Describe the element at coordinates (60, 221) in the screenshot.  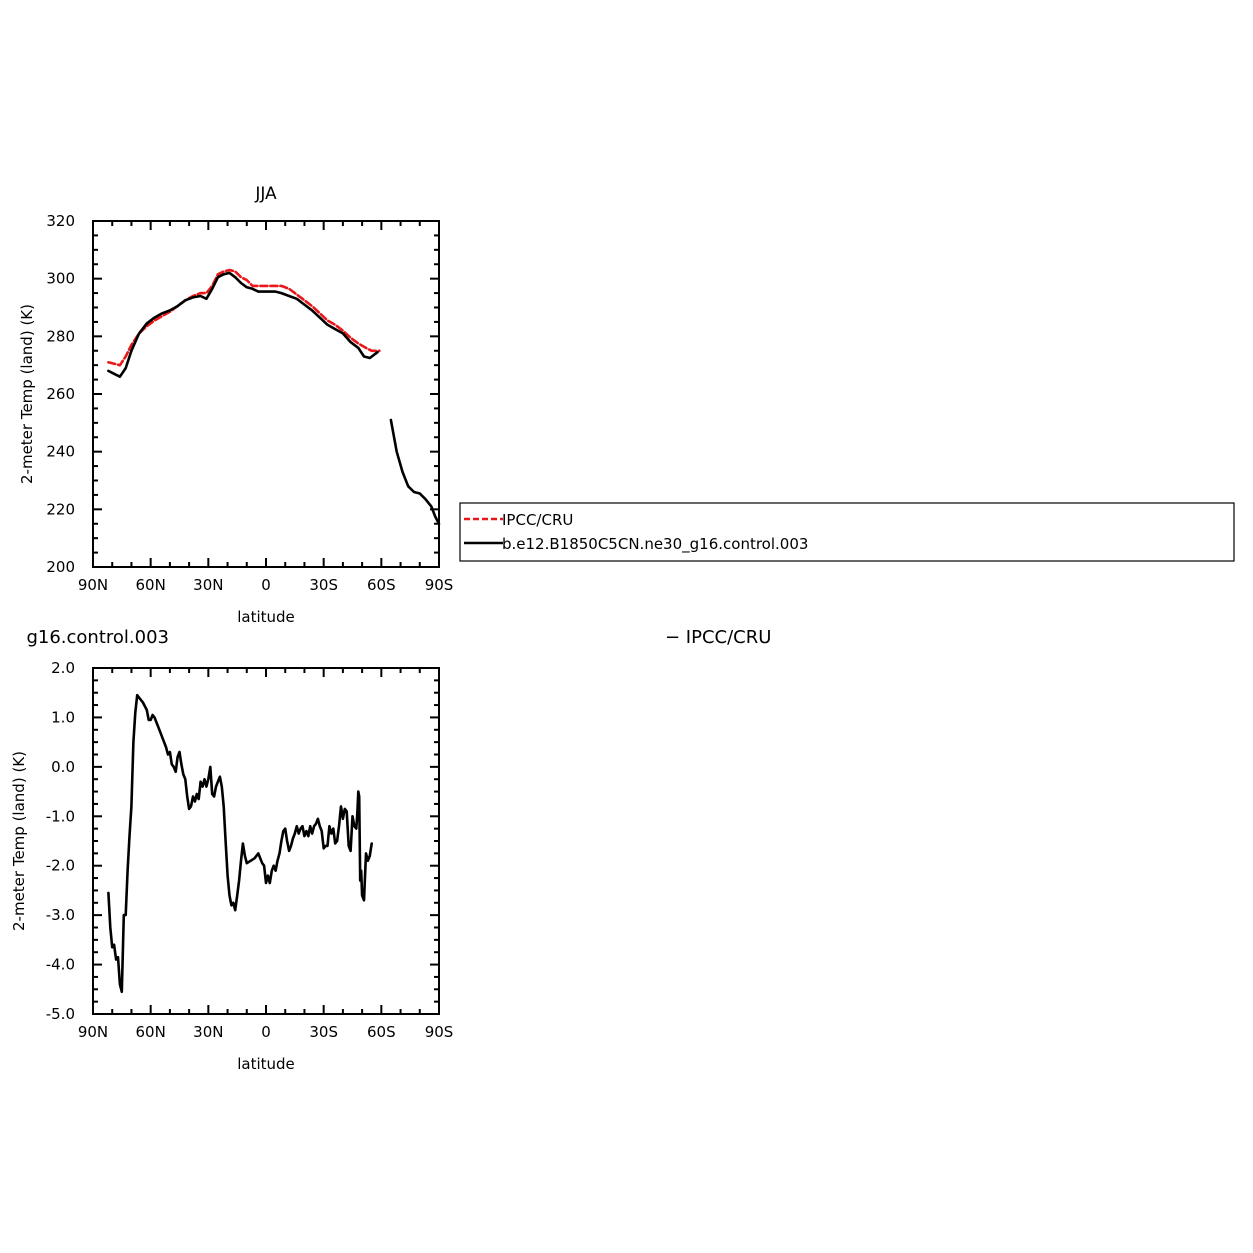
I see `y-tick-label: 320` at that location.